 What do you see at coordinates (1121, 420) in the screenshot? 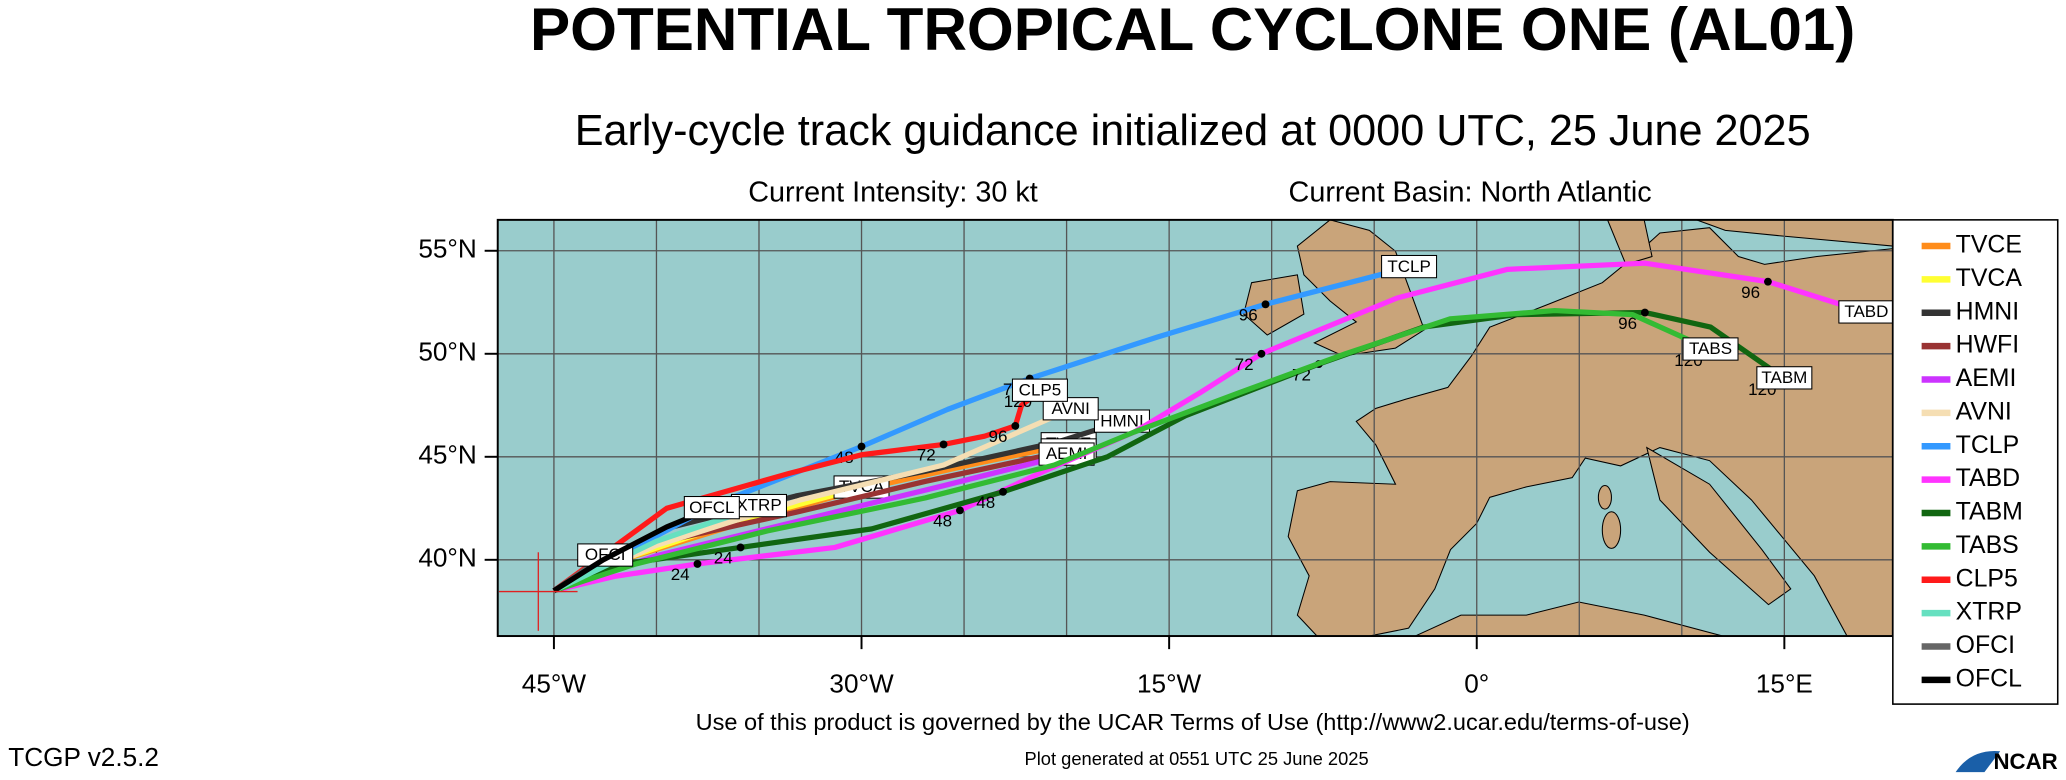
I see `track-label: HMNI` at bounding box center [1121, 420].